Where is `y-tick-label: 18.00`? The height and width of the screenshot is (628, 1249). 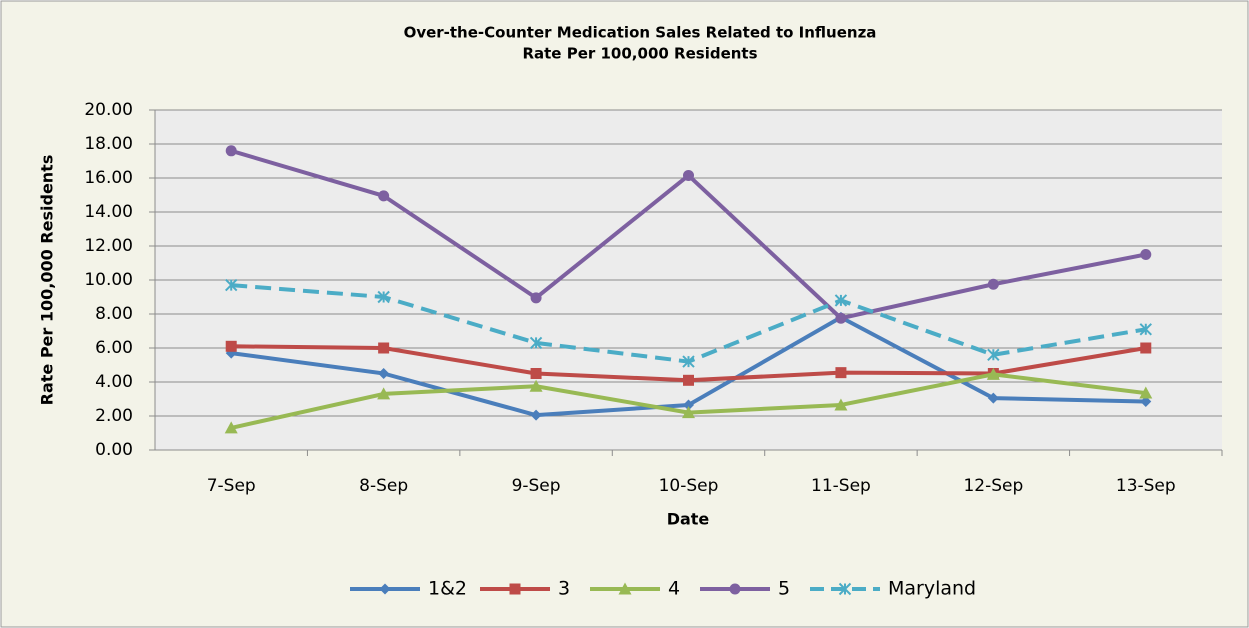
y-tick-label: 18.00 is located at coordinates (108, 144).